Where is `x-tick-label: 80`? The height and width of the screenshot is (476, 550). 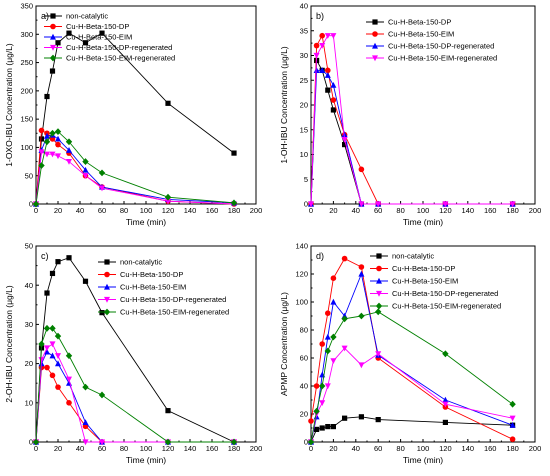
x-tick-label: 80 is located at coordinates (400, 448).